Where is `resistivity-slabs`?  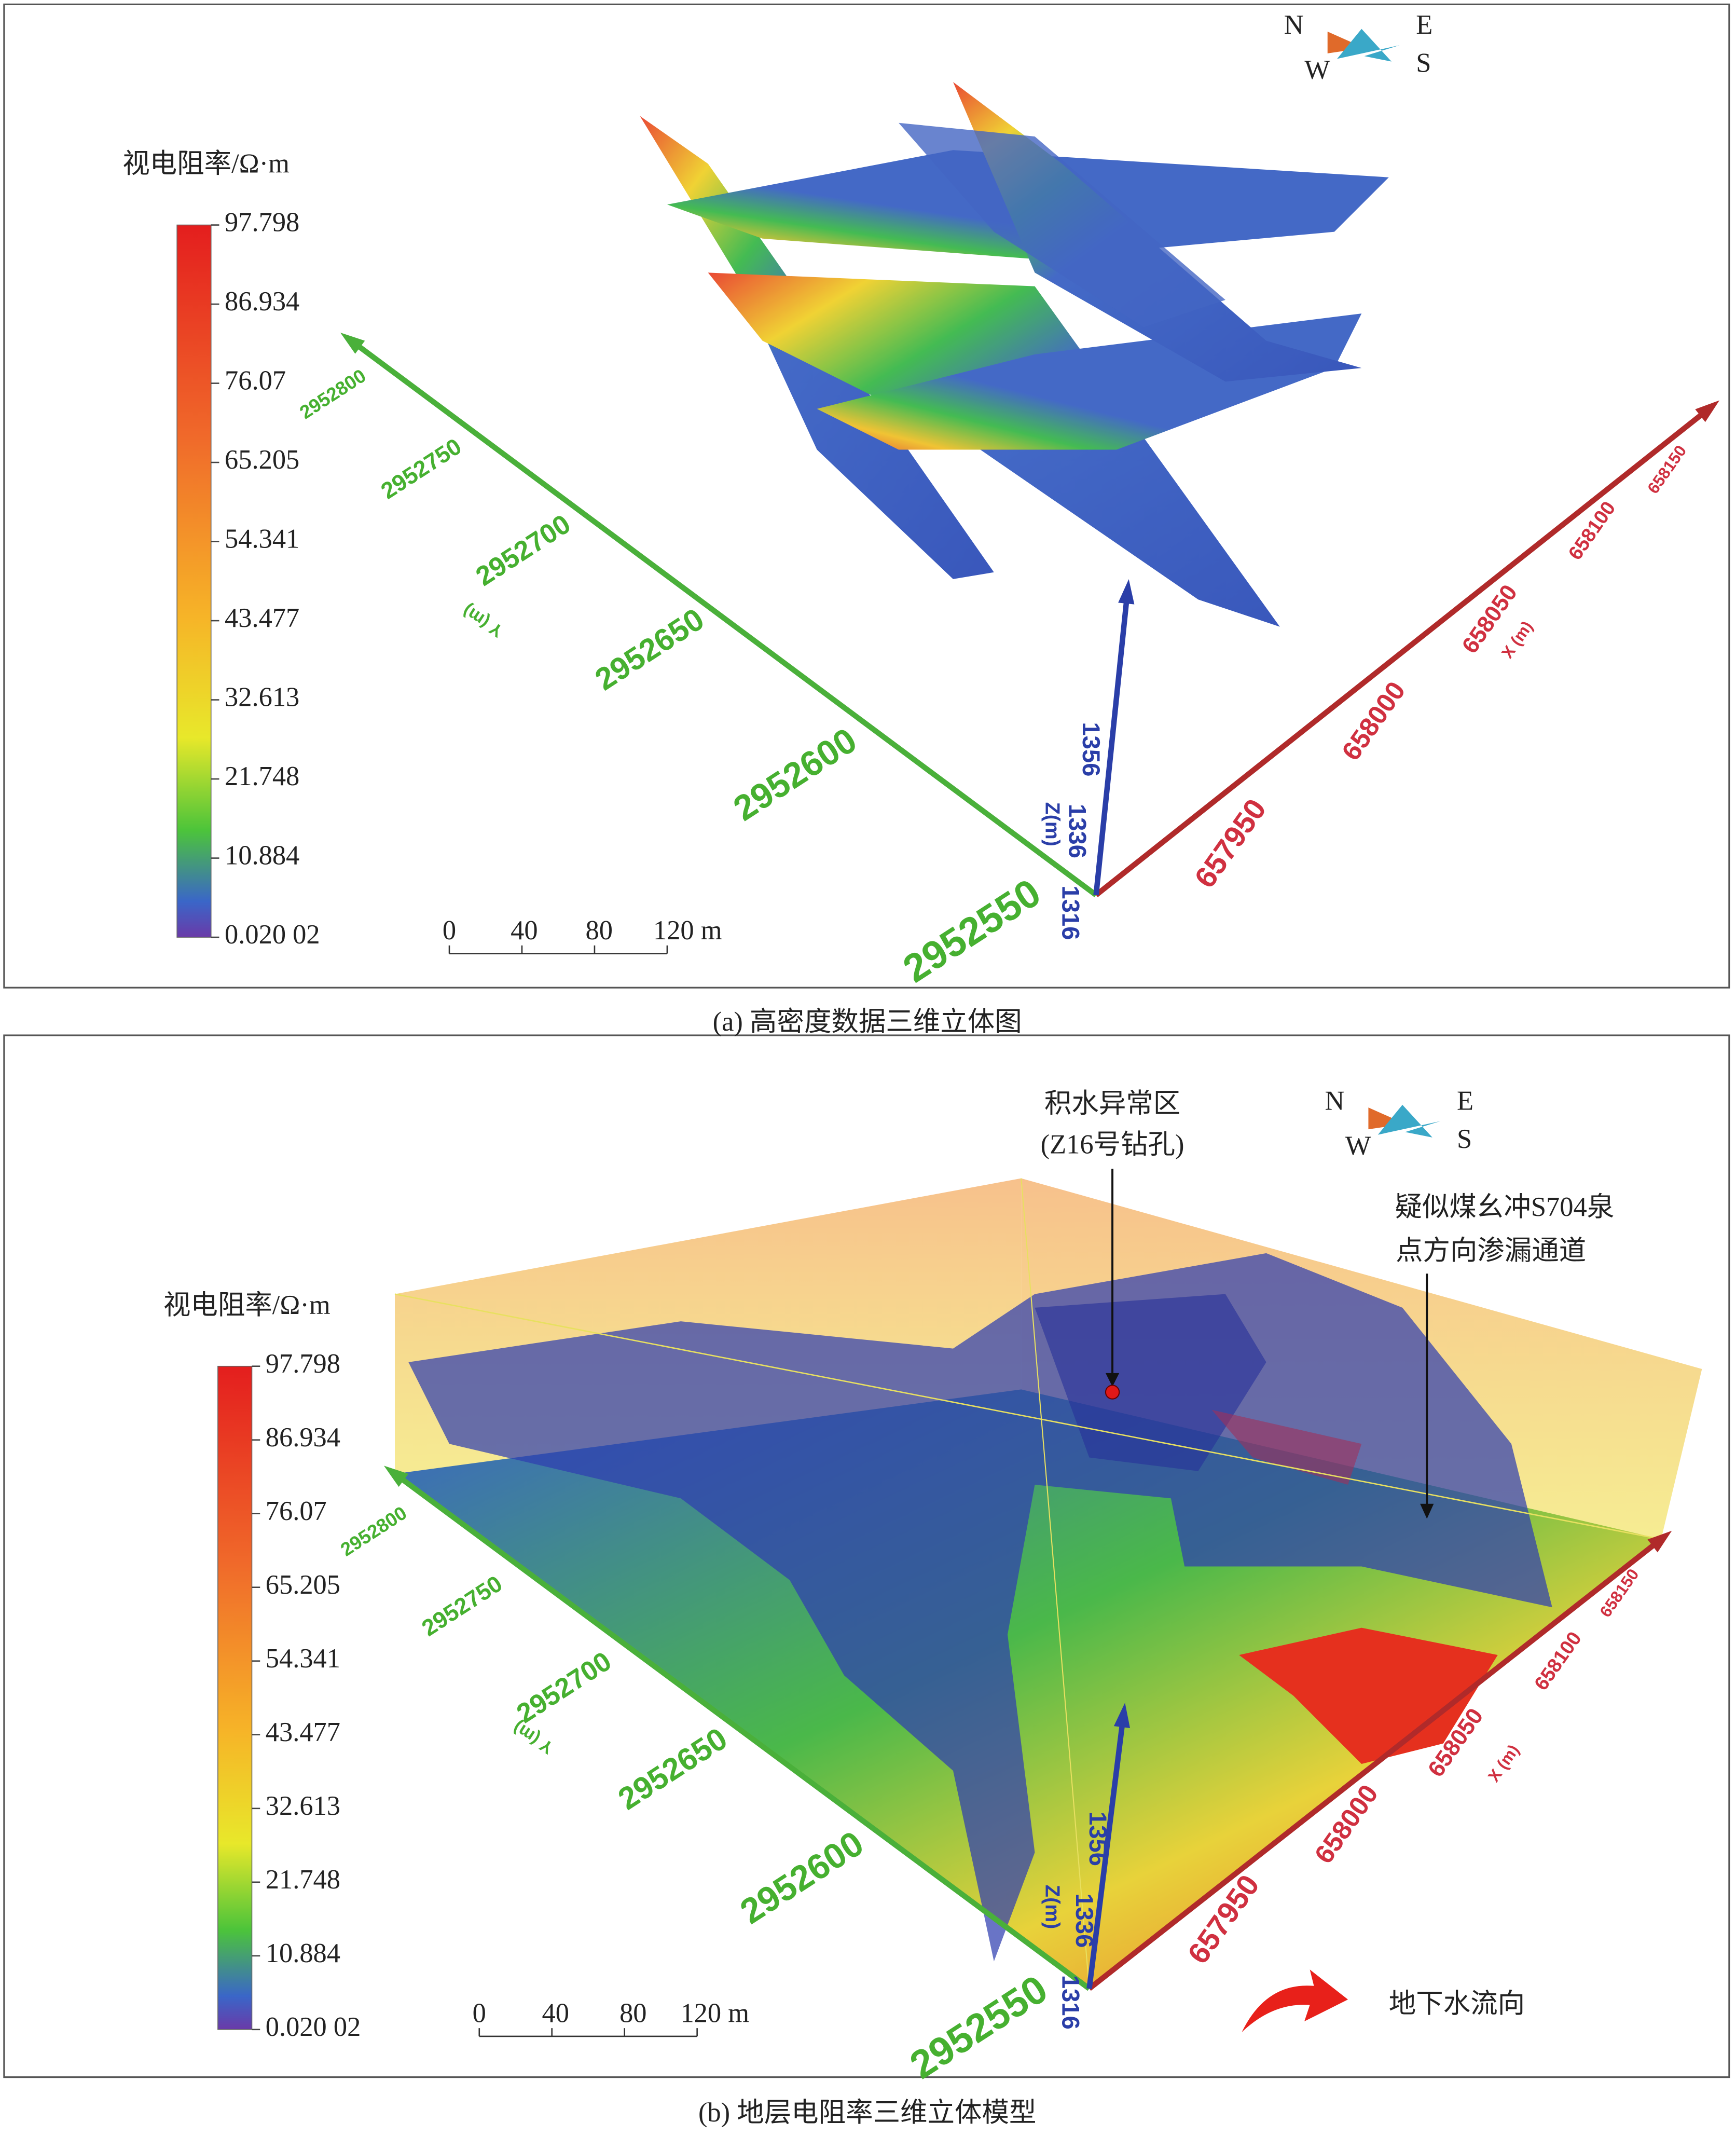 resistivity-slabs is located at coordinates (1014, 354).